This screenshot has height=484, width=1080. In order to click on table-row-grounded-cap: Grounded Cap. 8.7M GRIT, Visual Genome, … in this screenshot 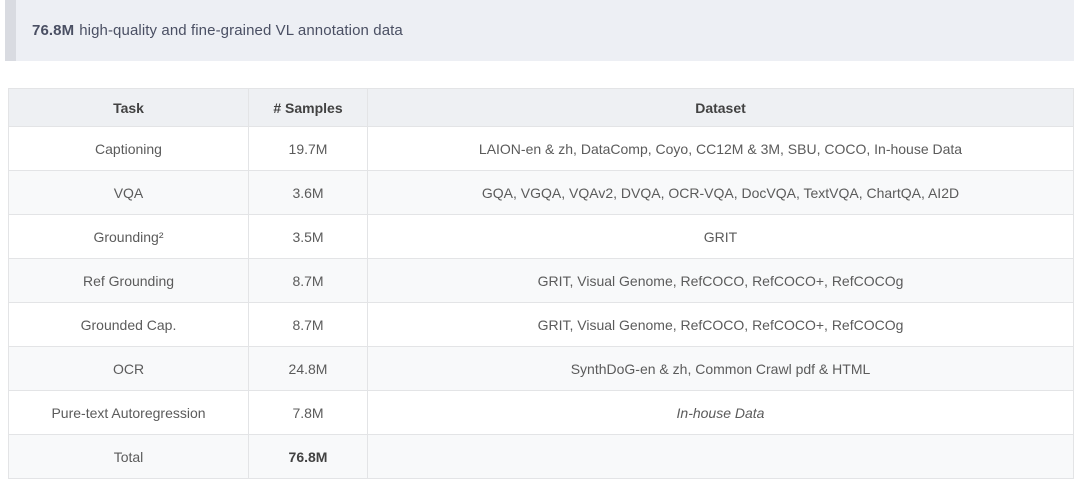, I will do `click(541, 324)`.